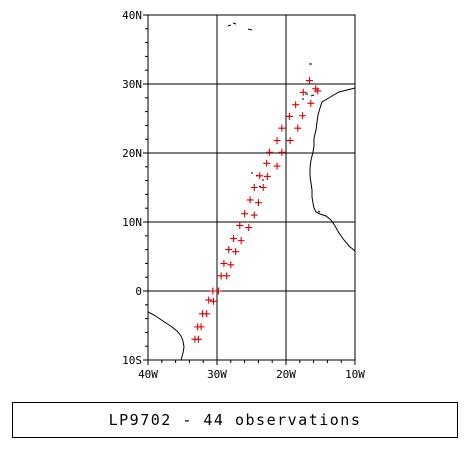  I want to click on lon-tick-label: 30W, so click(217, 374).